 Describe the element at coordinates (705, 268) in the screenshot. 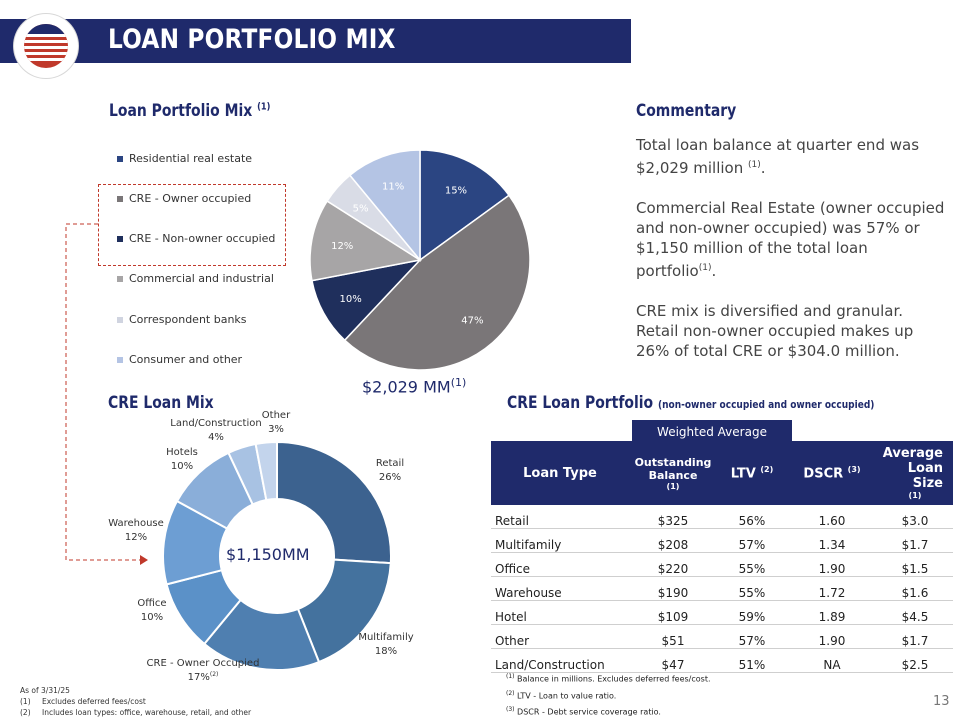

I see `commentary-p2-note: (1)` at that location.